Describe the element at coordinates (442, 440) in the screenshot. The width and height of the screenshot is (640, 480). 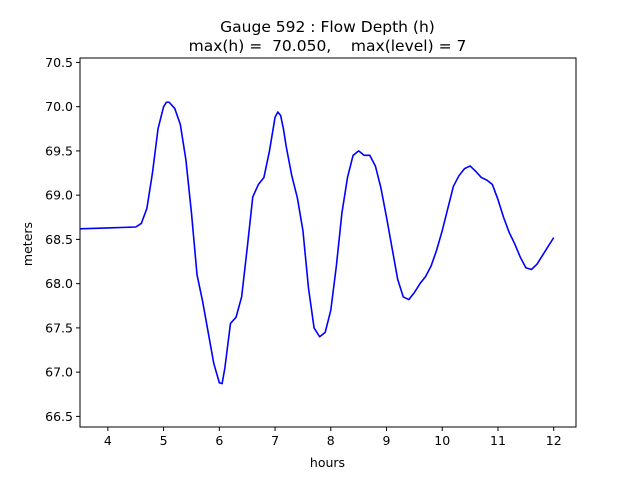
I see `x-tick-label: 10` at that location.